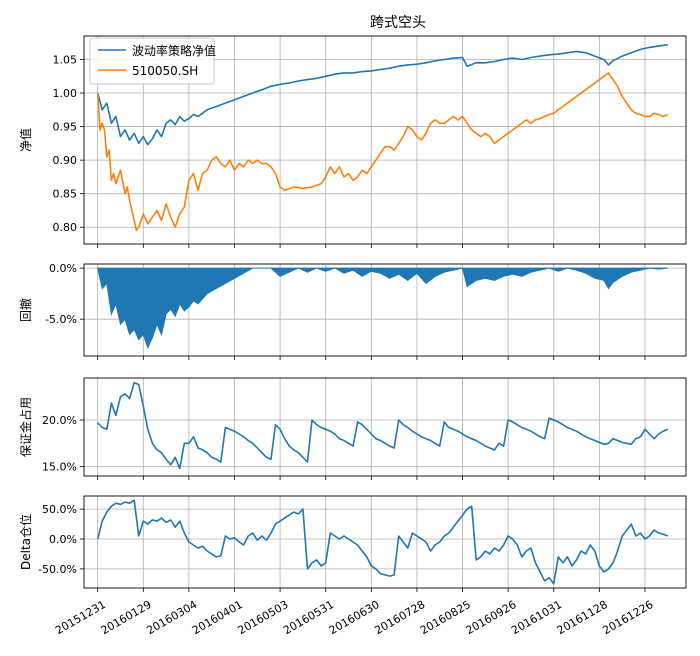  I want to click on margin-ylabel: 保证金占用, so click(25, 427).